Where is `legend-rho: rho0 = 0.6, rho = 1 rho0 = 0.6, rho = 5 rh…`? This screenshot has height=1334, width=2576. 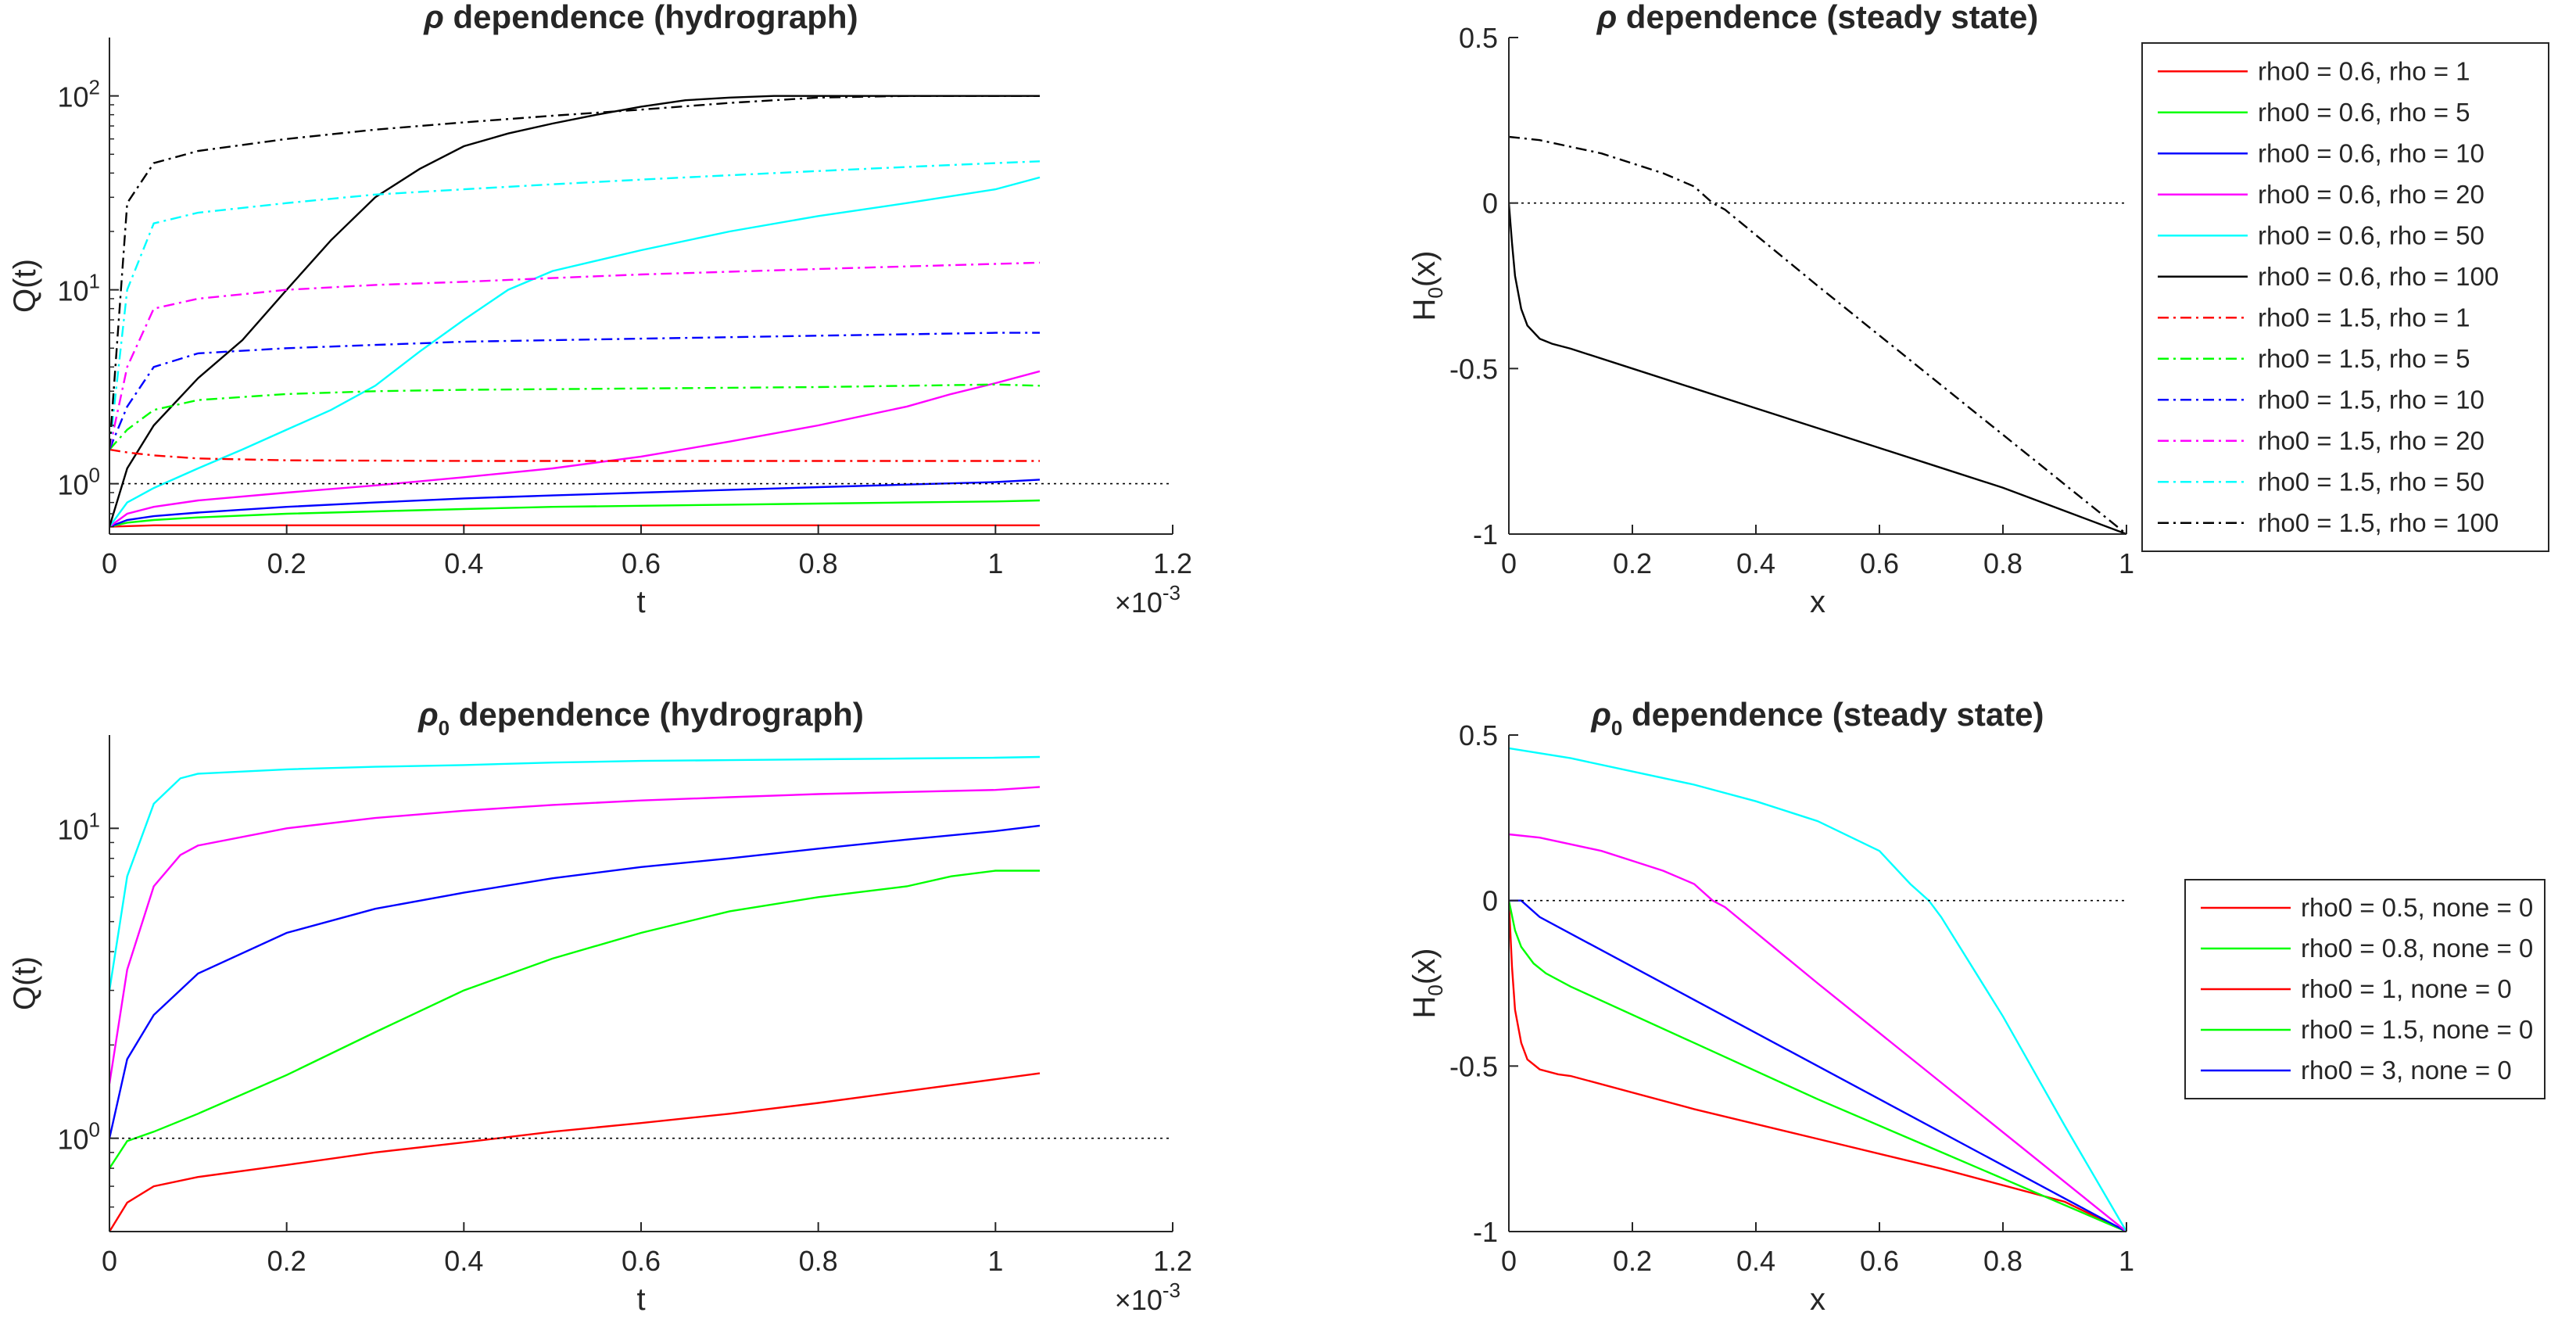 legend-rho: rho0 = 0.6, rho = 1 rho0 = 0.6, rho = 5 rh… is located at coordinates (2345, 297).